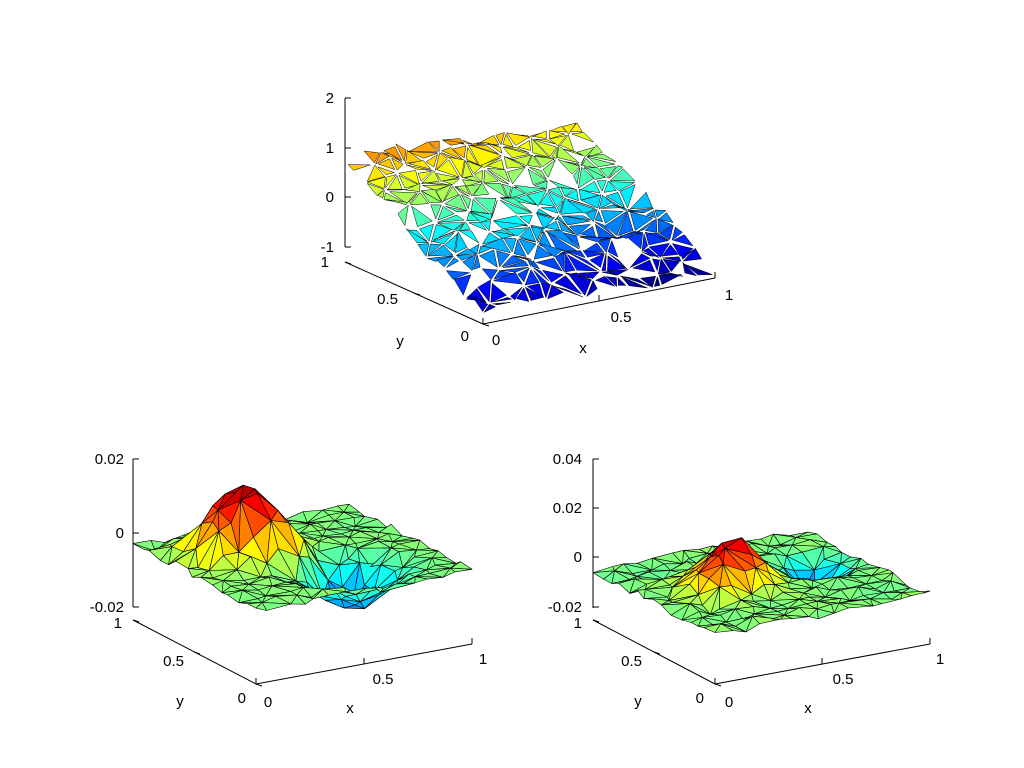 The image size is (1024, 768). What do you see at coordinates (599, 298) in the screenshot?
I see `x-ticks-top` at bounding box center [599, 298].